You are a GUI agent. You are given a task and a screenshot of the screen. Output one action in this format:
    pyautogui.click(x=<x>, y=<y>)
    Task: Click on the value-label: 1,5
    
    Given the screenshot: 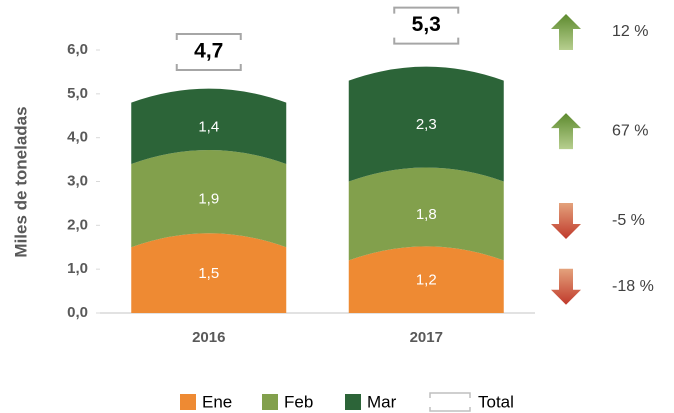 What is the action you would take?
    pyautogui.click(x=208, y=273)
    